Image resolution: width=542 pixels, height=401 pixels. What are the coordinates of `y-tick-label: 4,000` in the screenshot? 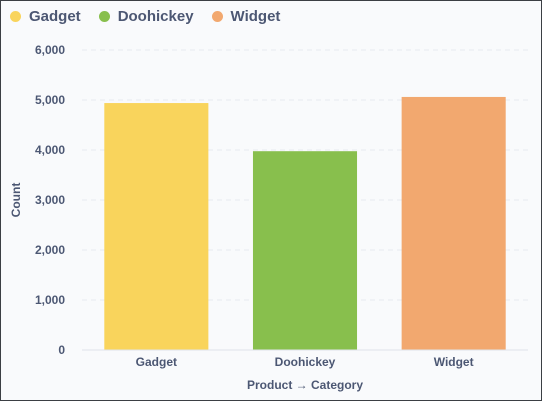 It's located at (50, 150).